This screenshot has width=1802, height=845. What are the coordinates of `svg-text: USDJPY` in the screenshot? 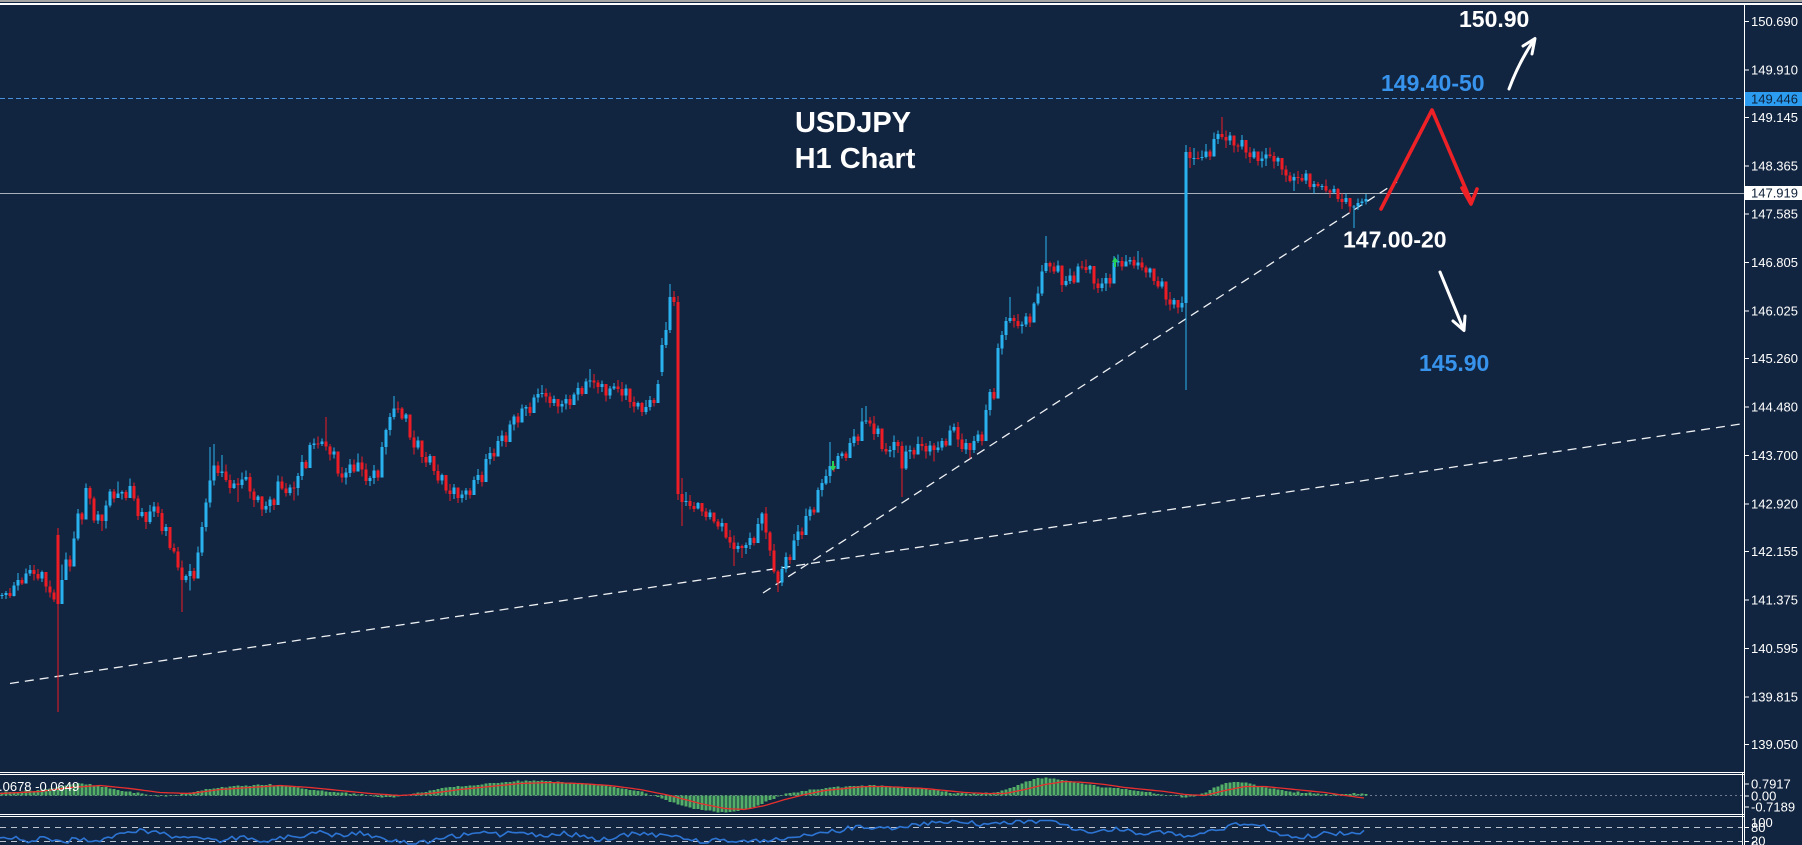 It's located at (853, 123).